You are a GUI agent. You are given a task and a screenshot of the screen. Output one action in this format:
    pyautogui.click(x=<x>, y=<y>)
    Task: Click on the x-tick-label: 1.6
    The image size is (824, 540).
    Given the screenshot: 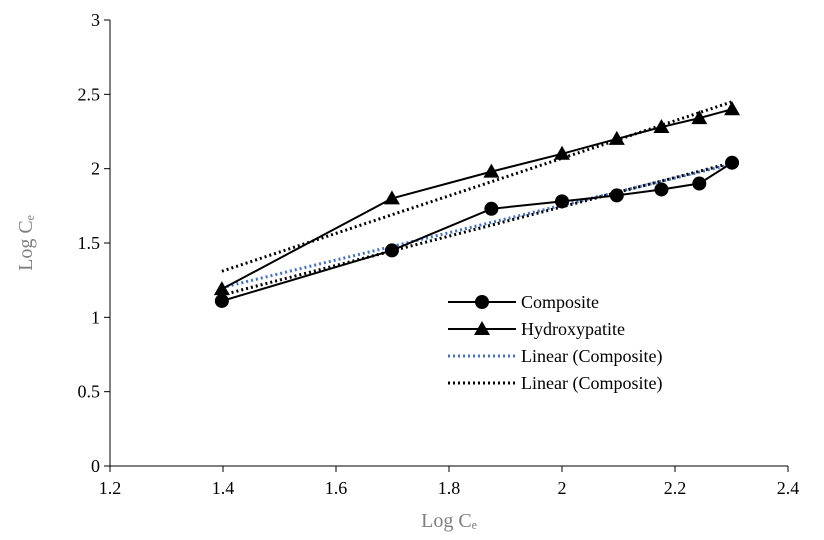 What is the action you would take?
    pyautogui.click(x=336, y=488)
    